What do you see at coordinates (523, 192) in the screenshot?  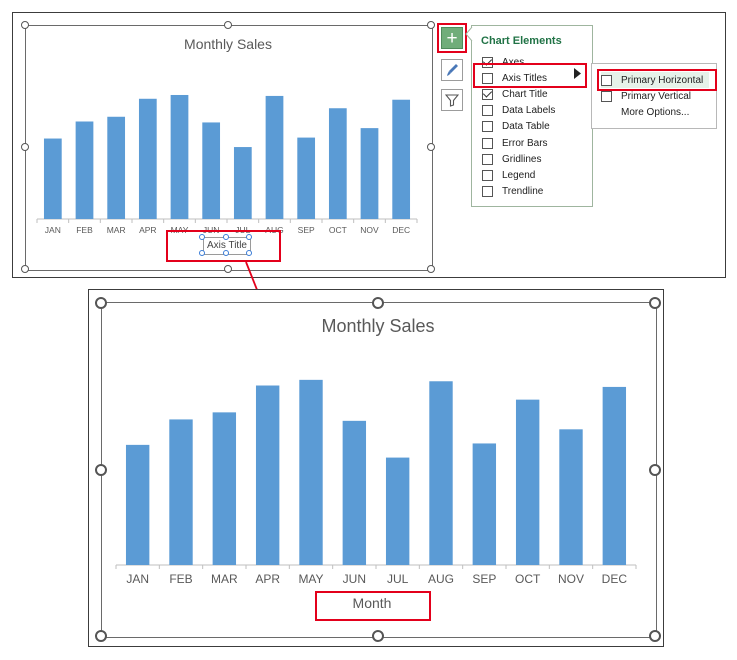 I see `chart-element-label: Trendline` at bounding box center [523, 192].